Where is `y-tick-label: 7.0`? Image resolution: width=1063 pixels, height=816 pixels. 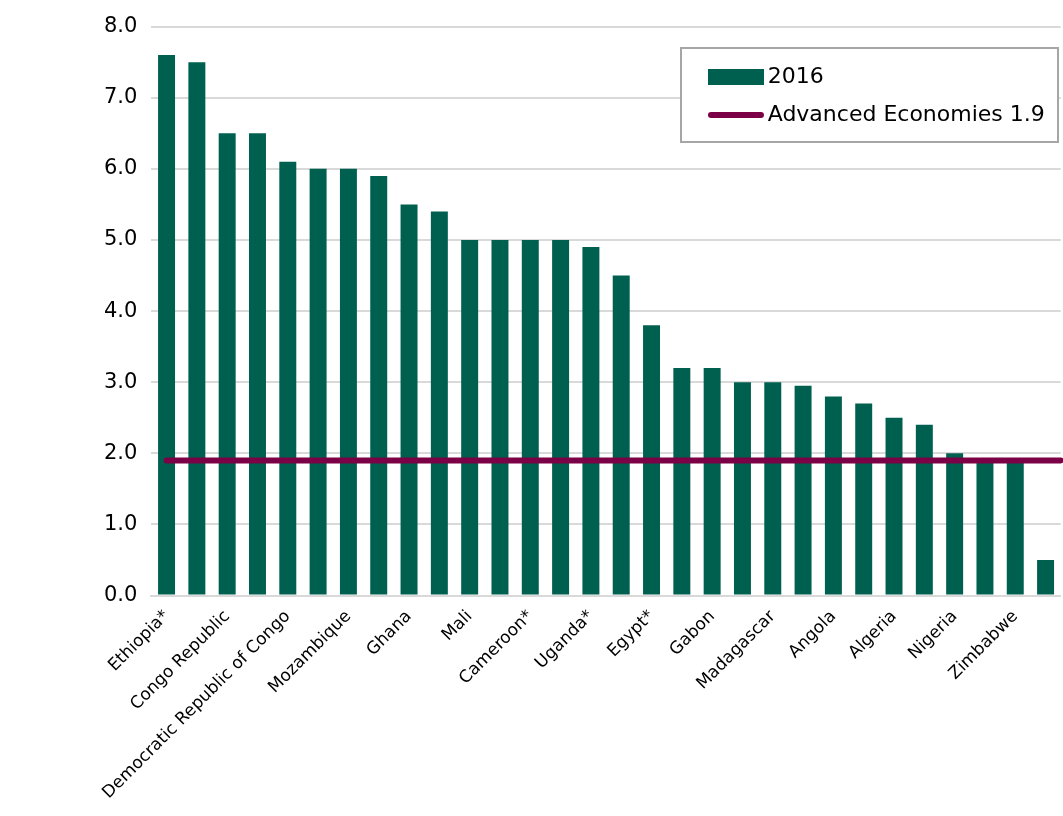 y-tick-label: 7.0 is located at coordinates (120, 96).